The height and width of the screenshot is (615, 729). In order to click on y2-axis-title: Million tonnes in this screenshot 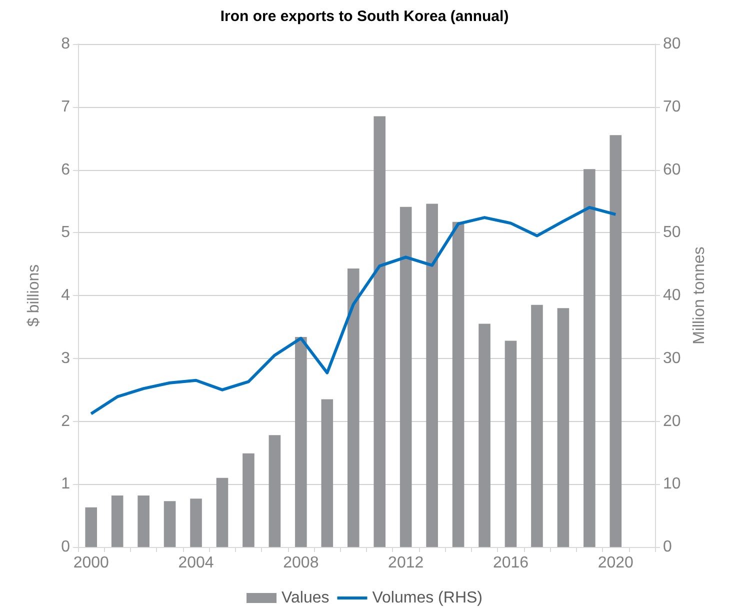, I will do `click(699, 295)`.